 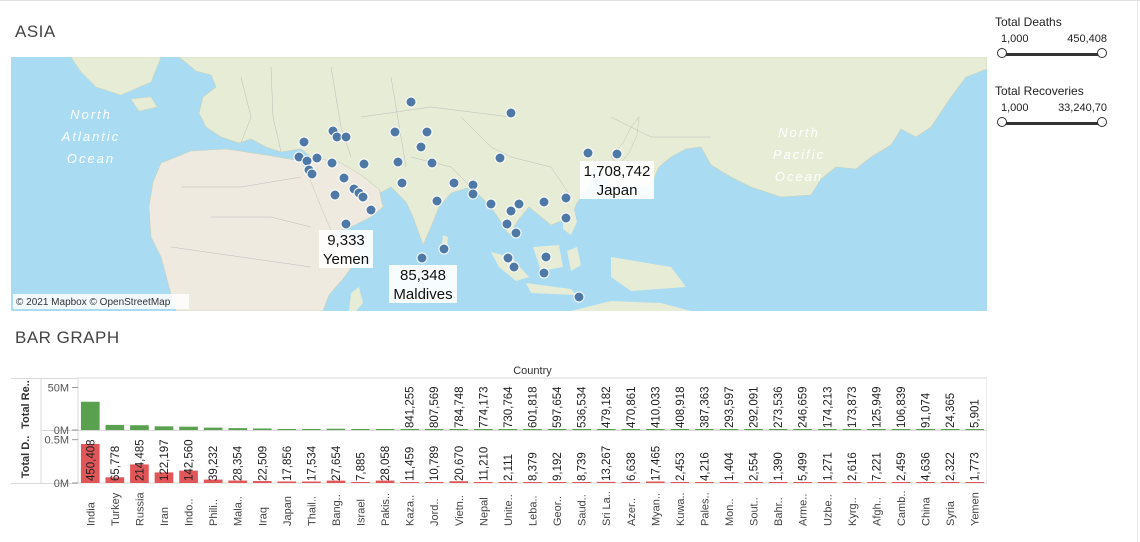 What do you see at coordinates (1065, 38) in the screenshot?
I see `filter-total-deaths: Total Deaths 1,000 450,408` at bounding box center [1065, 38].